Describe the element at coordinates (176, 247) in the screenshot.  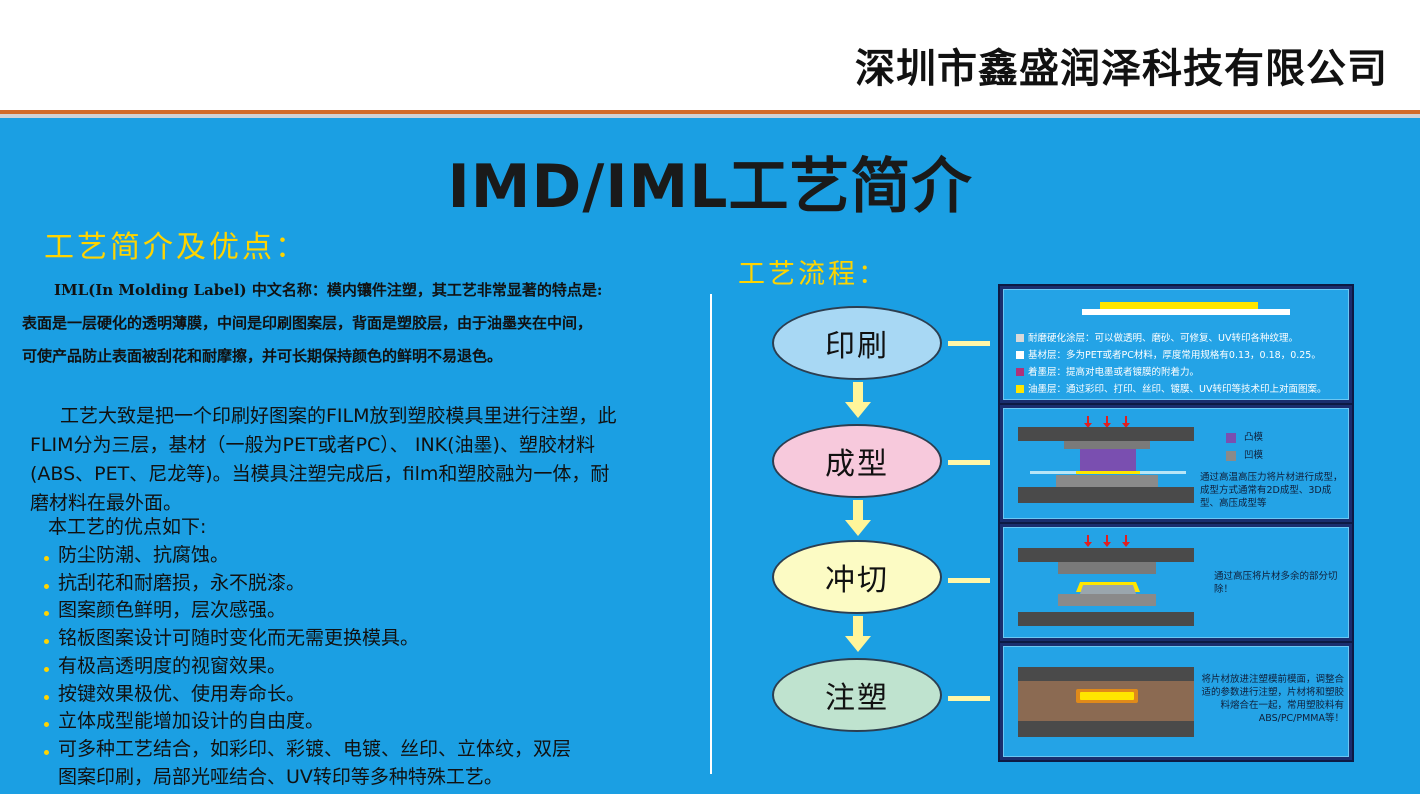
I see `intro-heading: 工艺简介及优点：` at that location.